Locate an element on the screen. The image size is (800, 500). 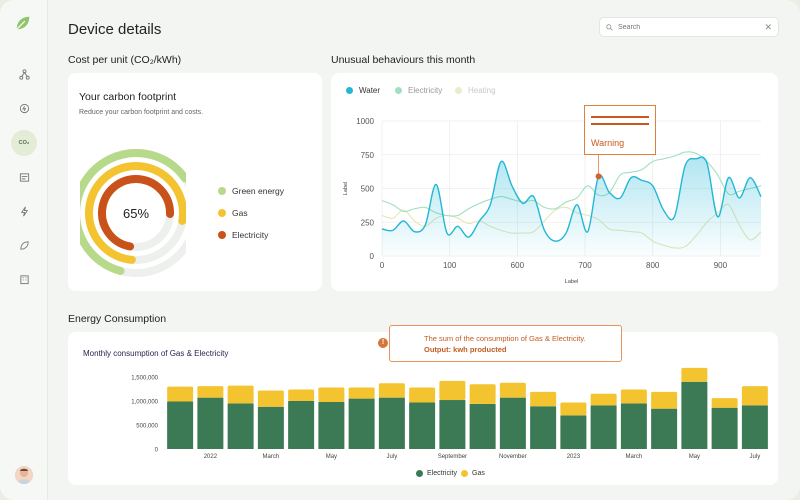
x-tick-label: 0 is located at coordinates (382, 265).